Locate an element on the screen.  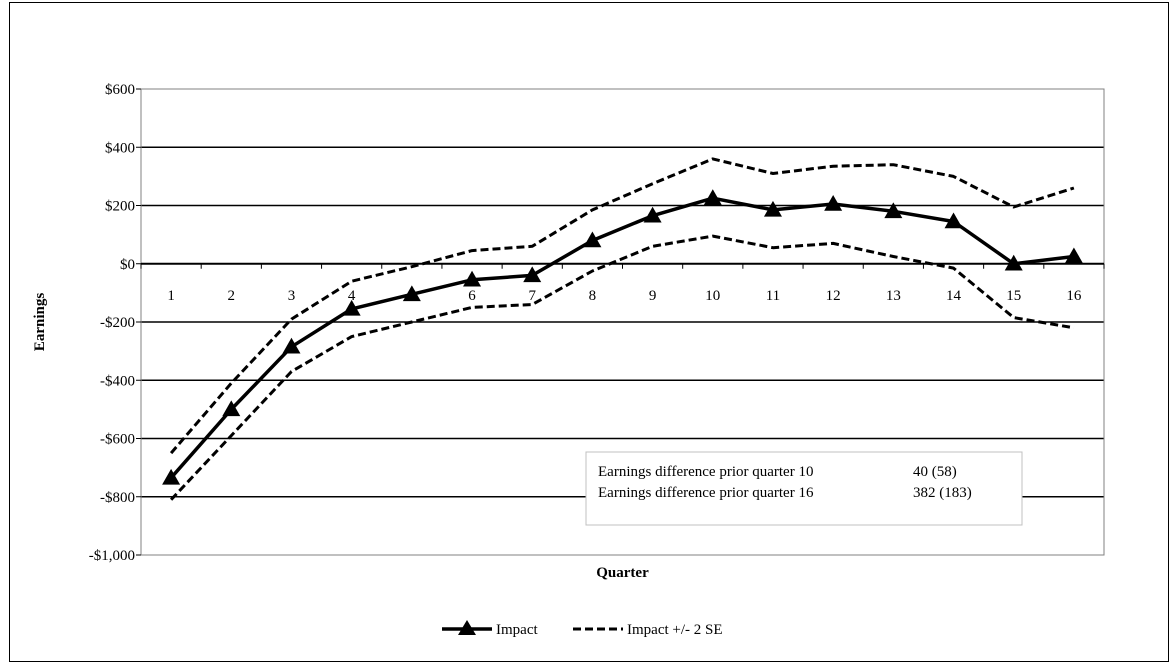
legend: Impact Impact +/- 2 SE is located at coordinates (582, 629).